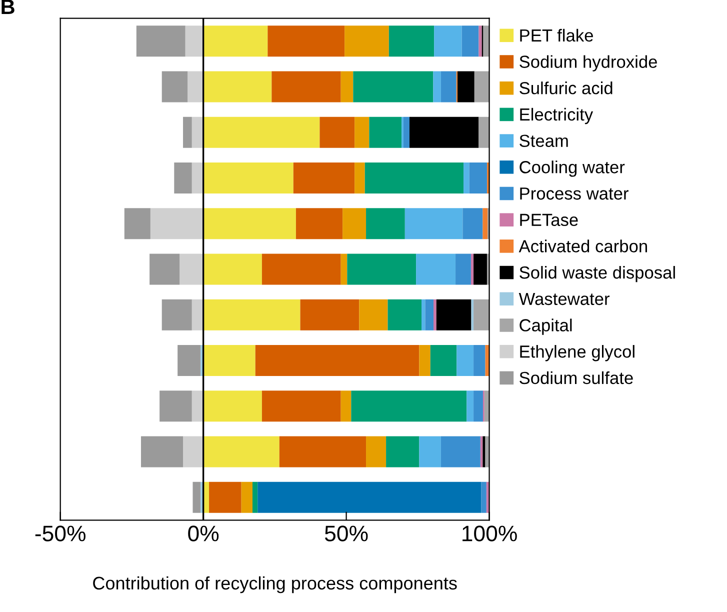 Image resolution: width=727 pixels, height=612 pixels. Describe the element at coordinates (577, 353) in the screenshot. I see `legend-label: Ethylene glycol` at that location.